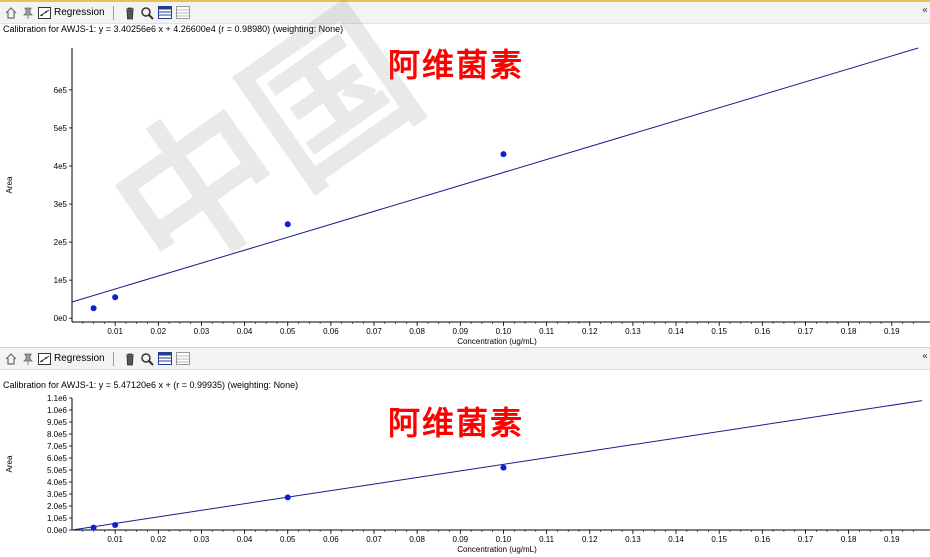  I want to click on y-tick-label: 3e5, so click(61, 204).